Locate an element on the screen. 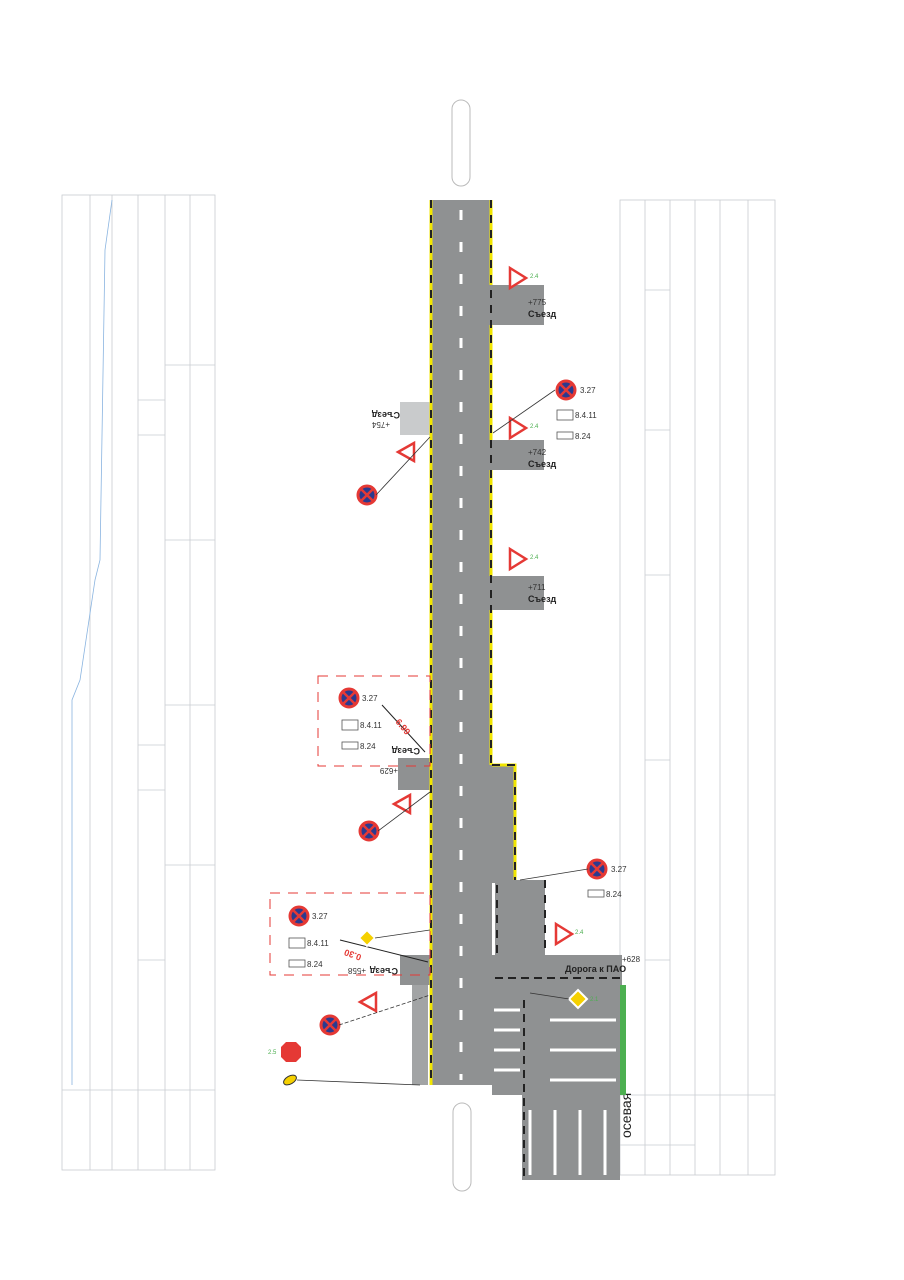 Image resolution: width=904 pixels, height=1280 pixels. exit-station: +775 is located at coordinates (537, 302).